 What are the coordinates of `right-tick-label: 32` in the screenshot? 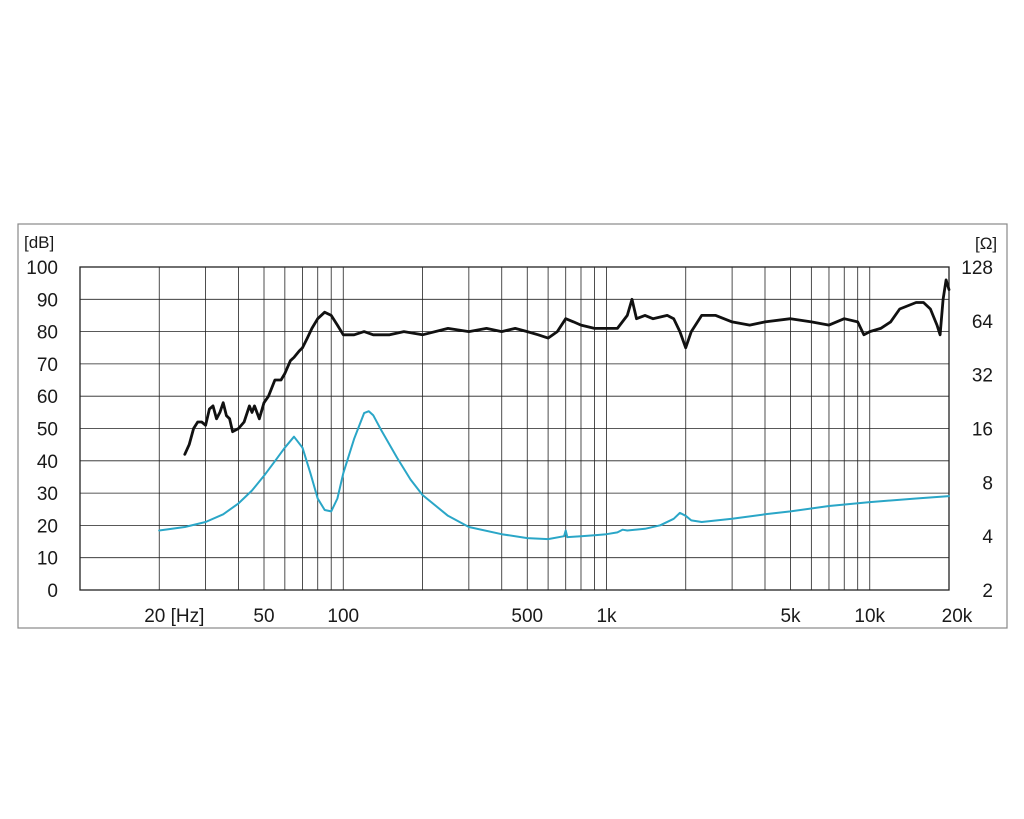 It's located at (982, 376).